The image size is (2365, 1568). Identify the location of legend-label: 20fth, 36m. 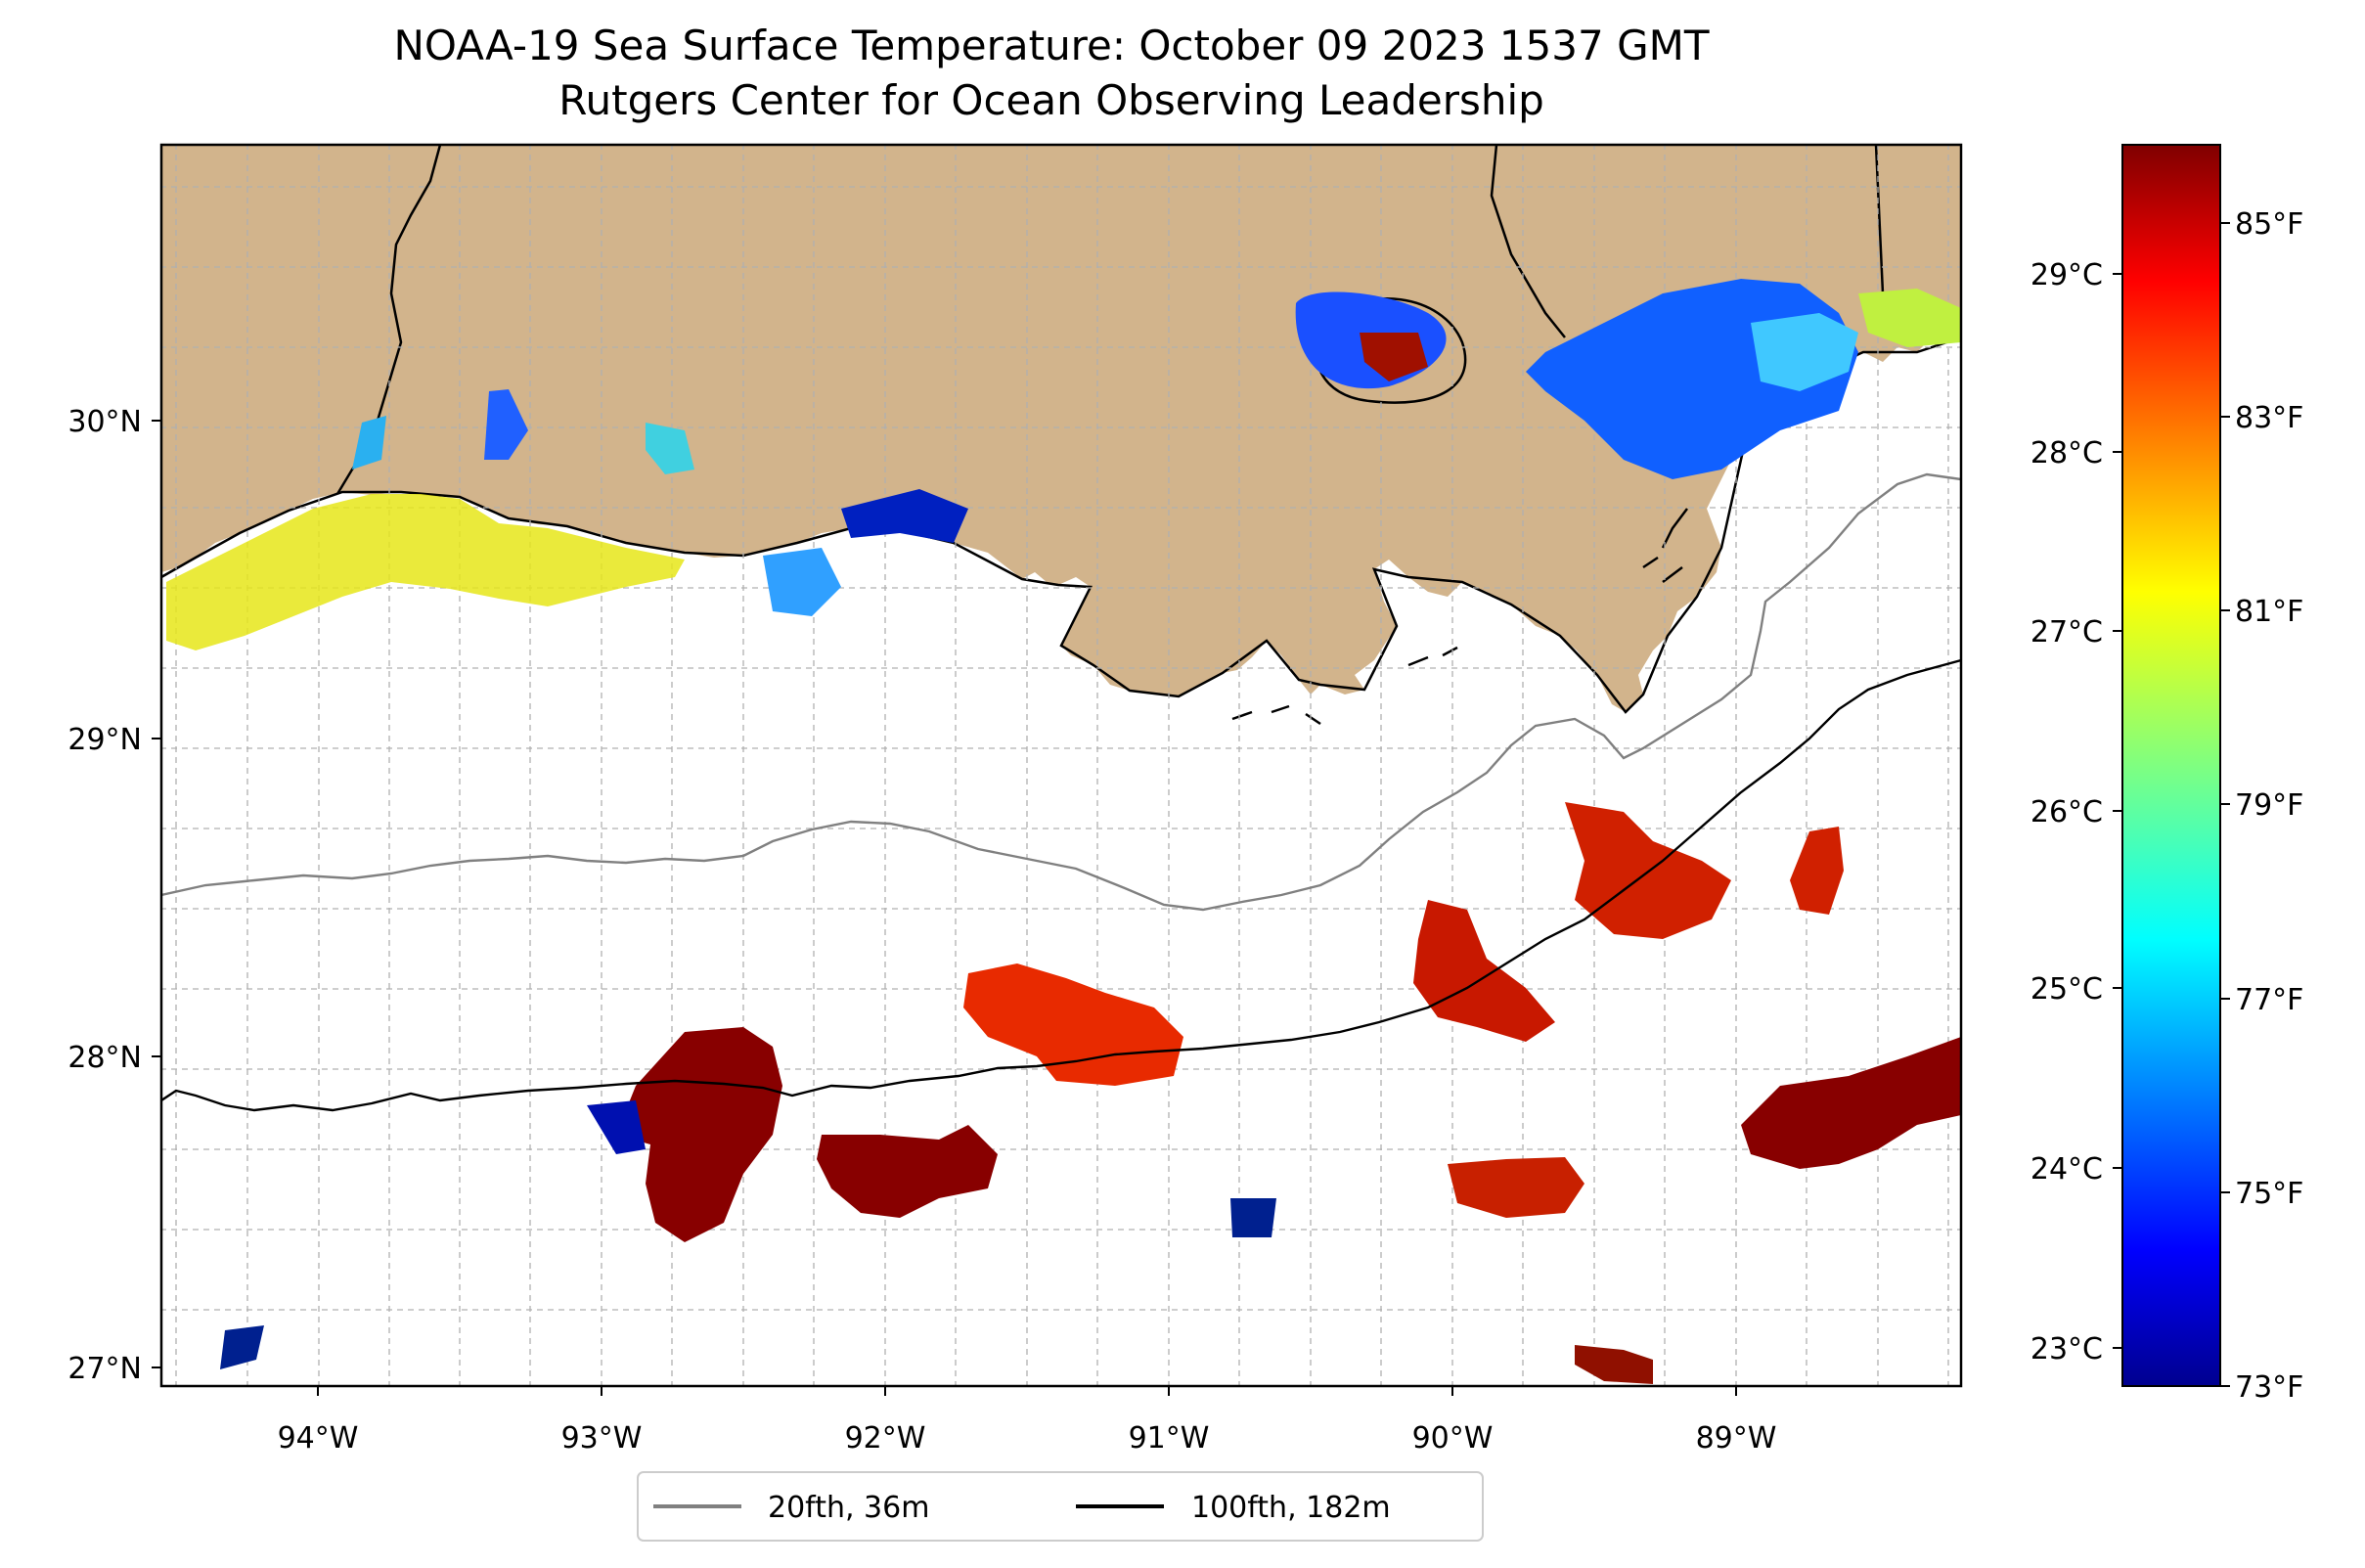
(848, 1508).